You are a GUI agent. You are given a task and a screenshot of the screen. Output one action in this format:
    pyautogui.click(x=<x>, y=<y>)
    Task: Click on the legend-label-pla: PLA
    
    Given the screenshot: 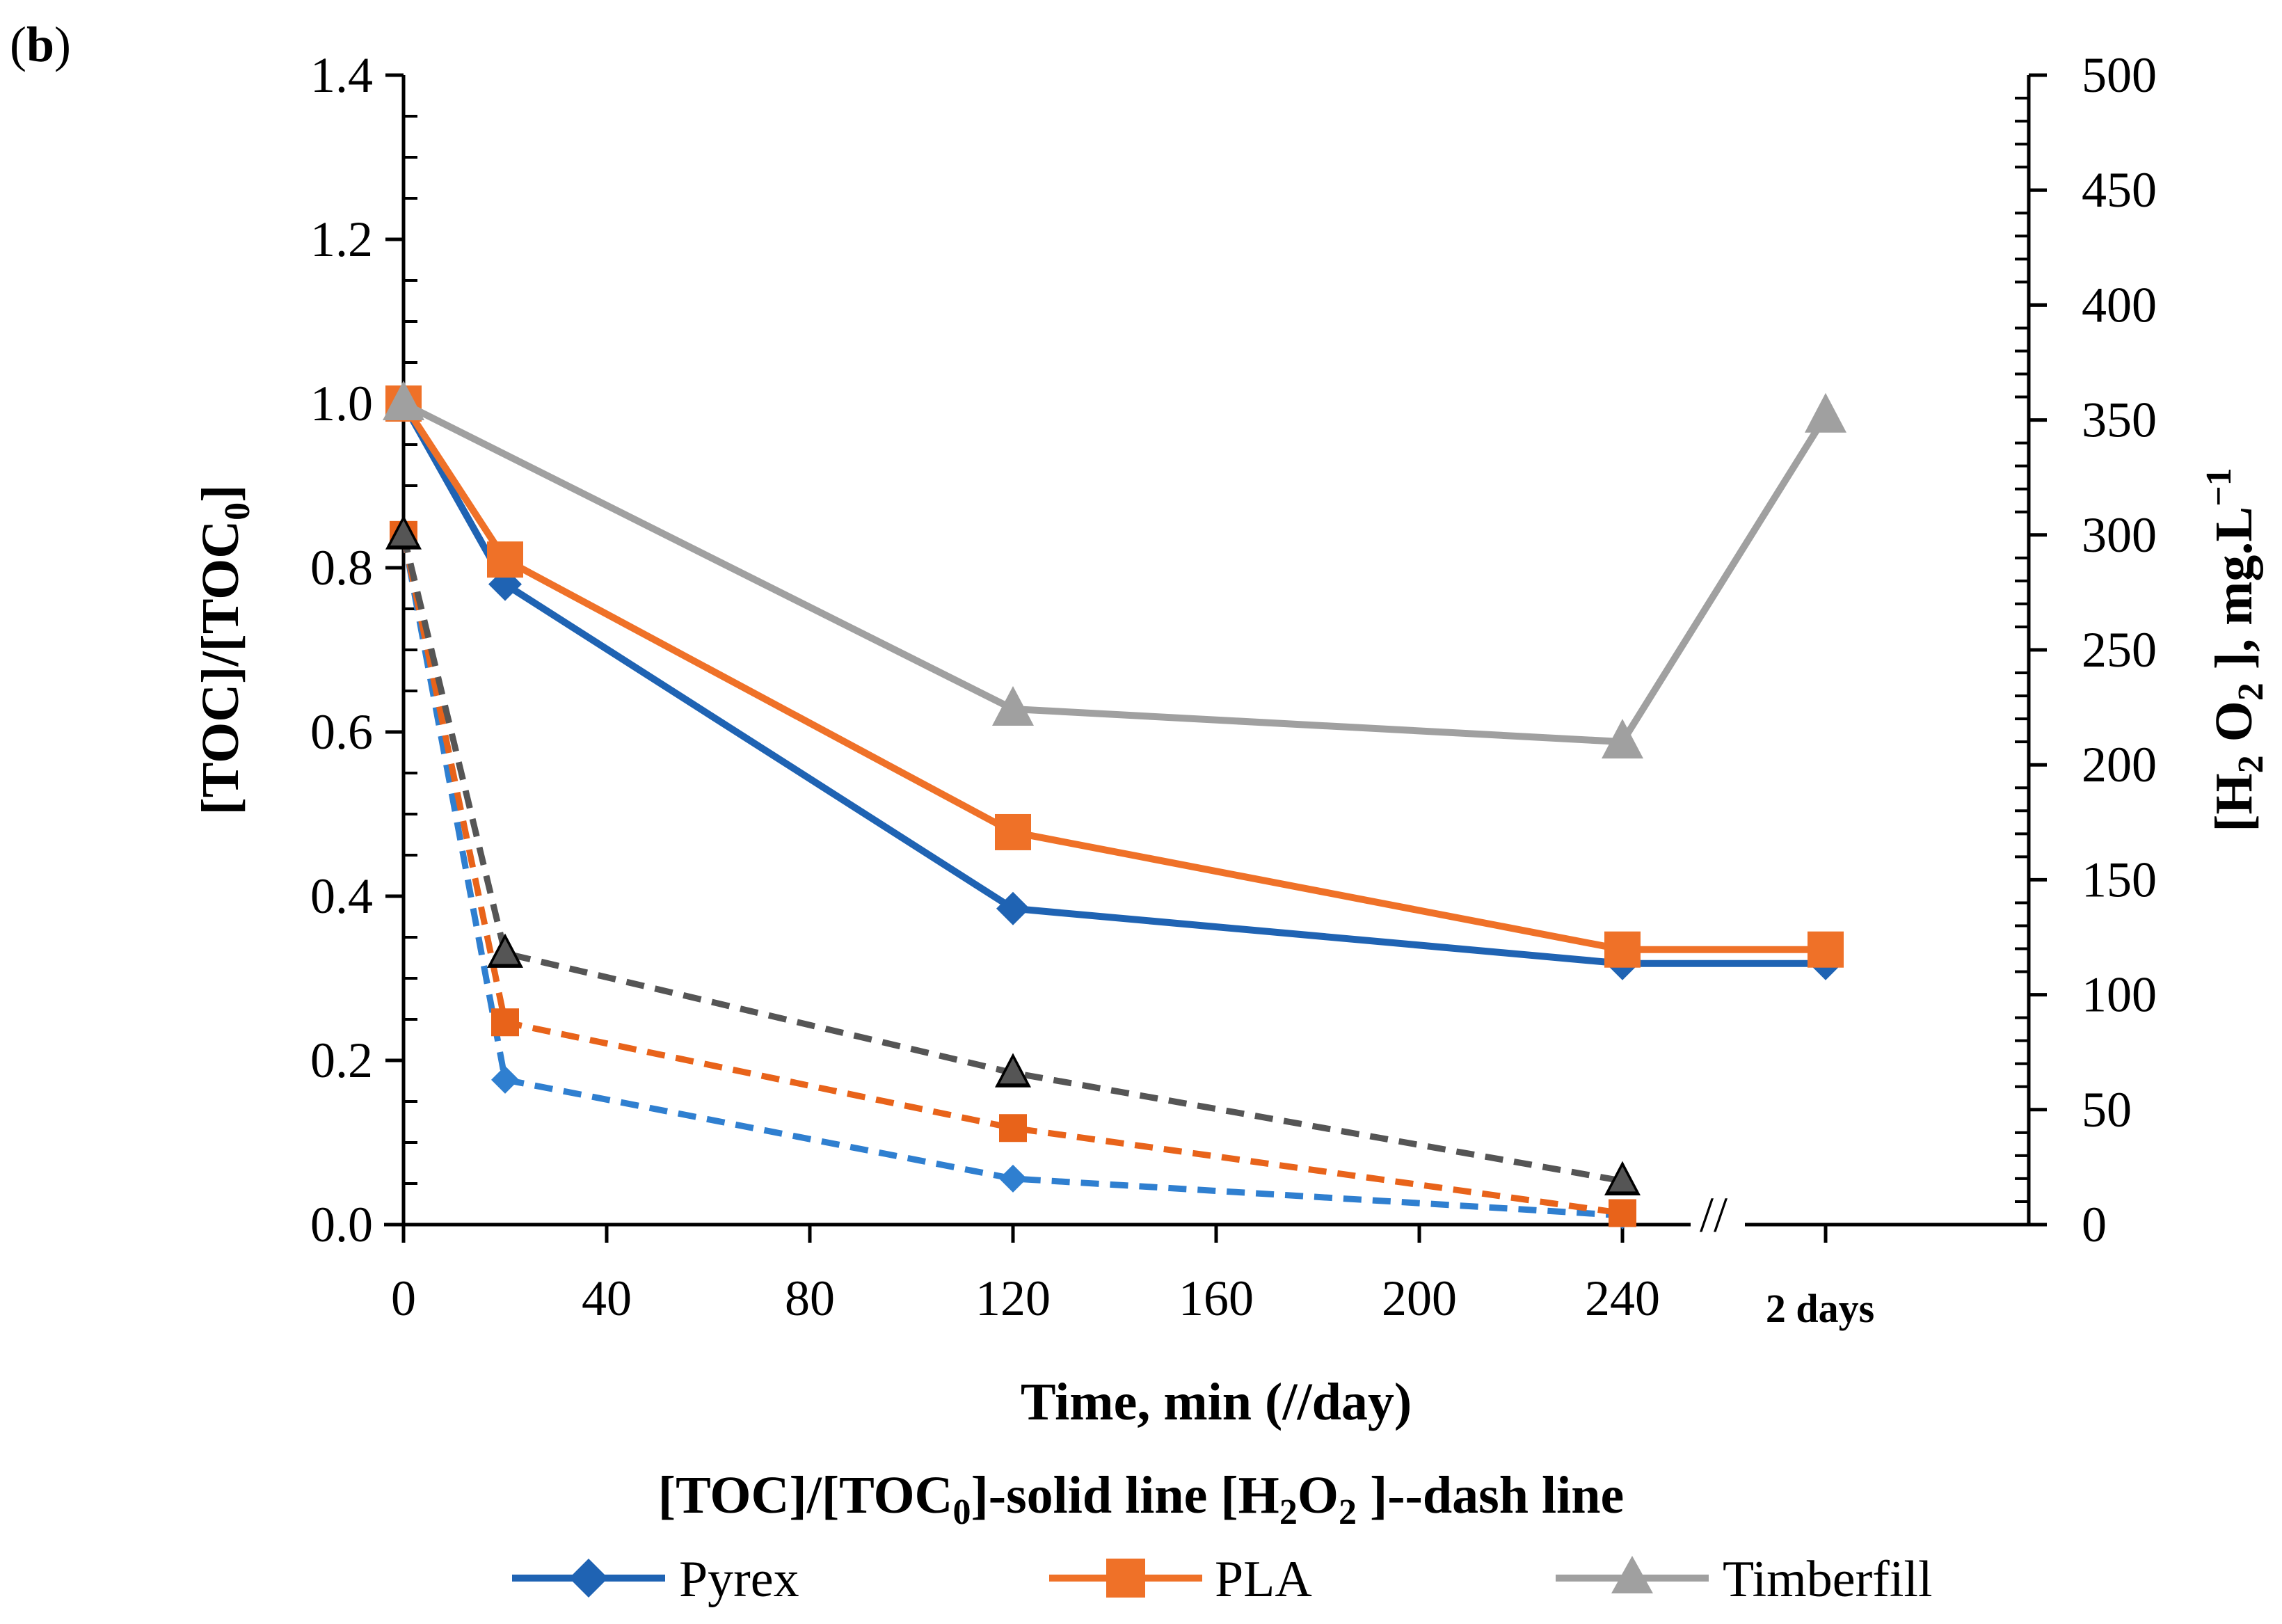 What is the action you would take?
    pyautogui.click(x=1263, y=1579)
    